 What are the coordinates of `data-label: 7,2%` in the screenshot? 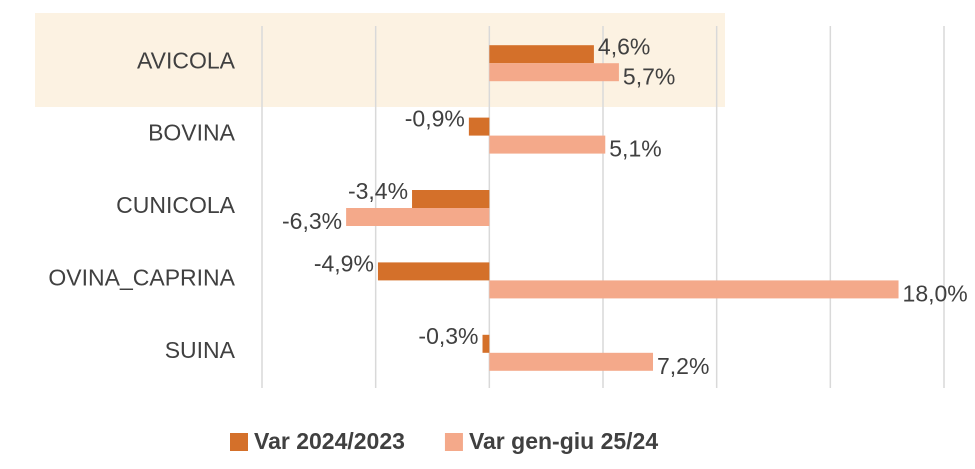 It's located at (683, 366).